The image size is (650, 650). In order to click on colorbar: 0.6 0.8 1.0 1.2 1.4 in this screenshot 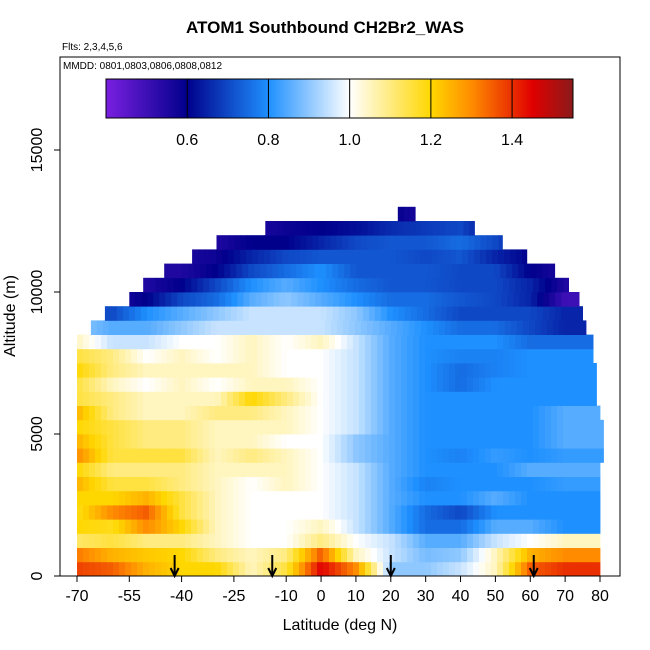, I will do `click(339, 113)`.